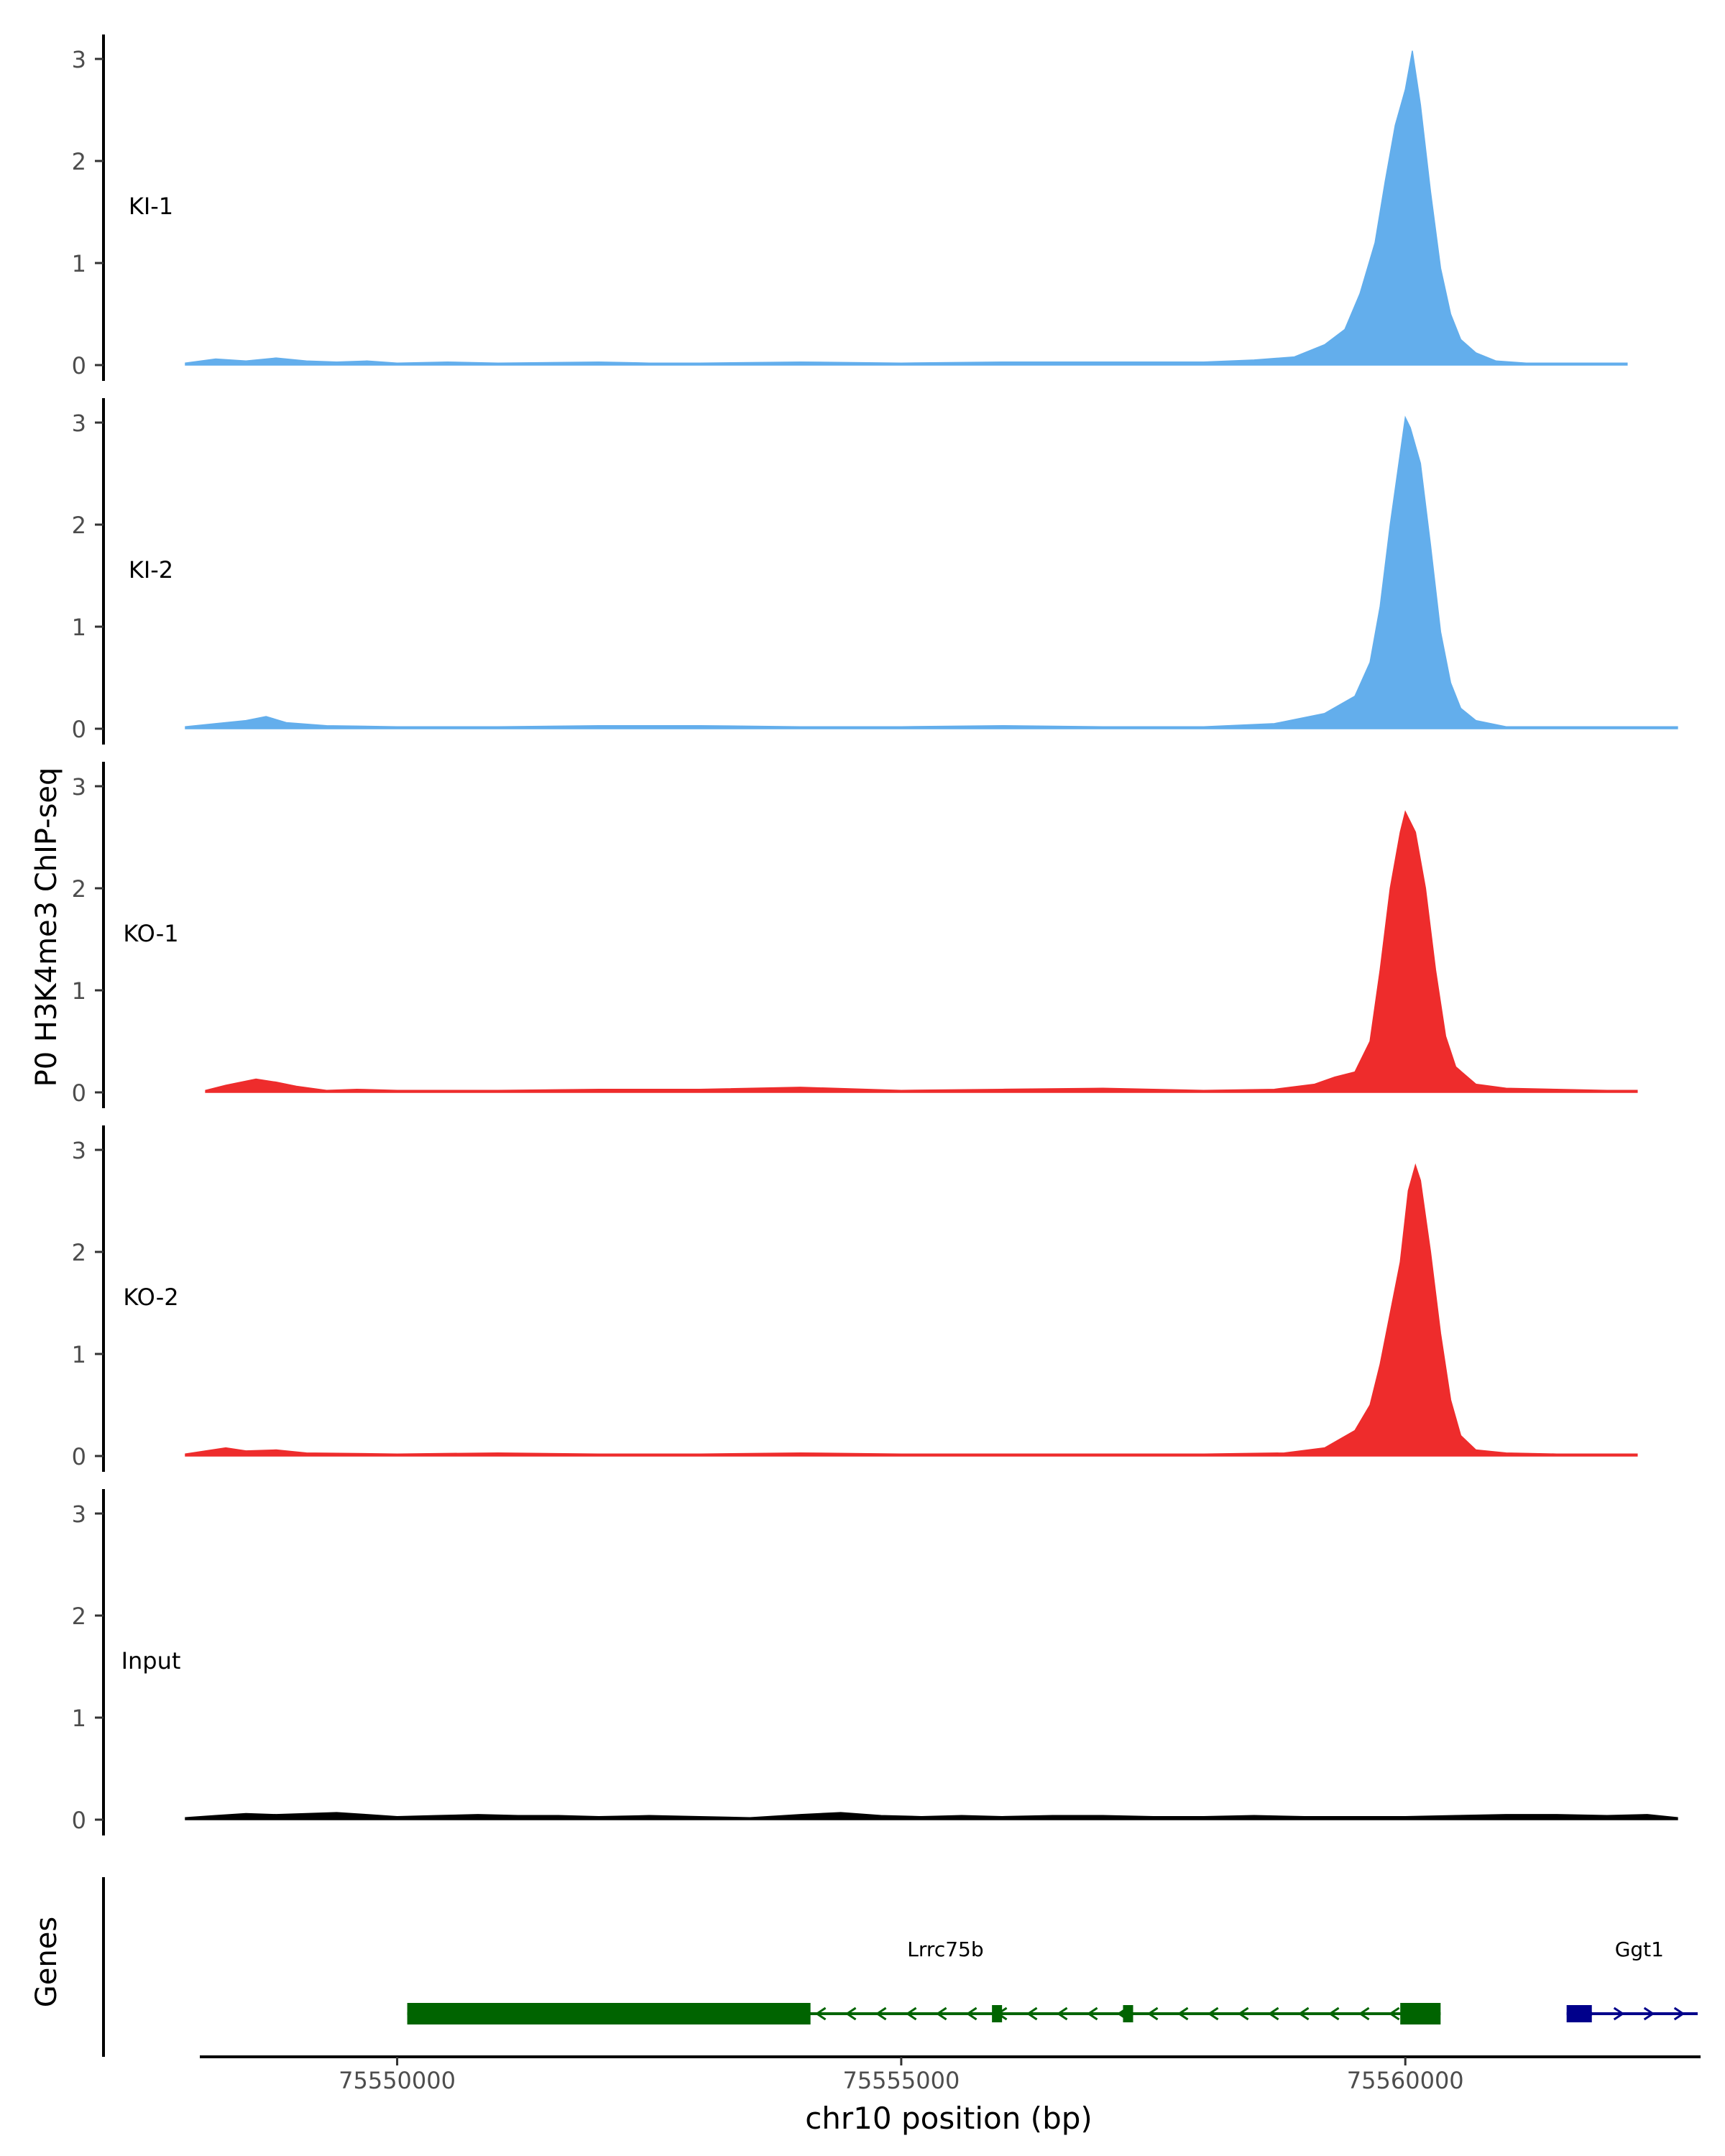 This screenshot has height=2156, width=1725. I want to click on track-label: KO-2, so click(150, 1297).